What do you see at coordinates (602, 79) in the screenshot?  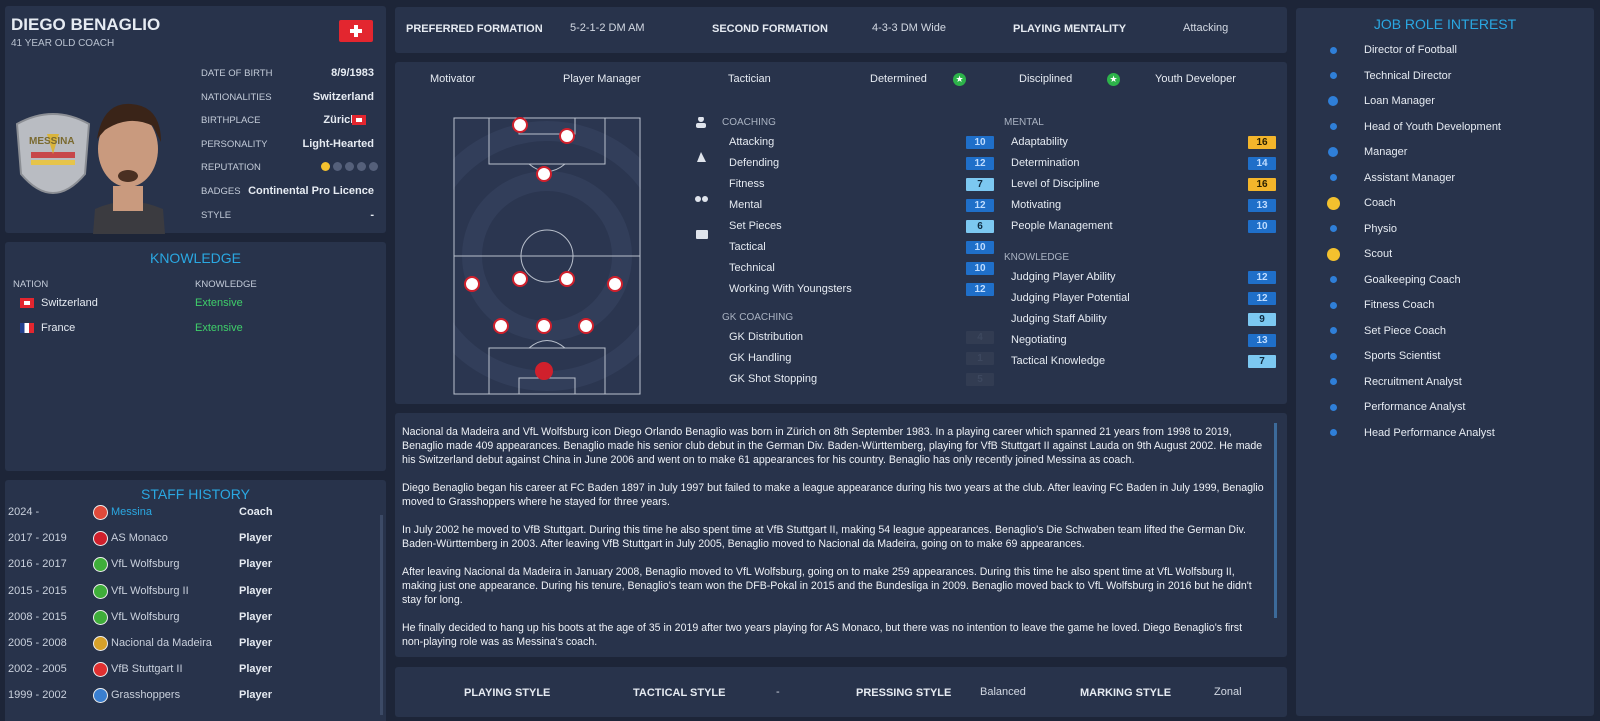 I see `trait: Player Manager` at bounding box center [602, 79].